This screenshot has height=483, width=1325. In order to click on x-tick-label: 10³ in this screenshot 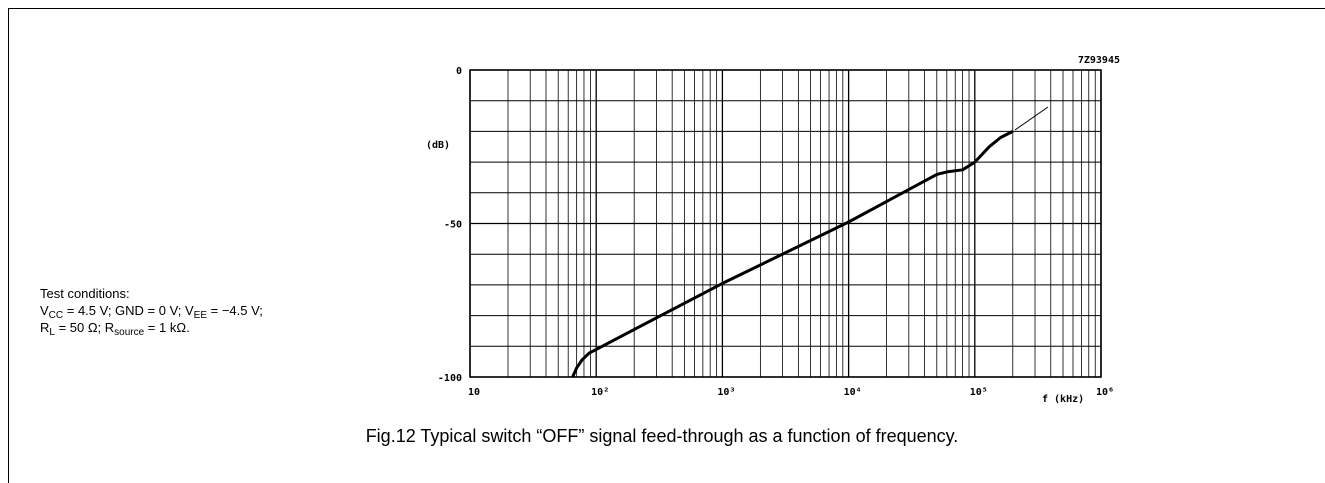, I will do `click(726, 392)`.